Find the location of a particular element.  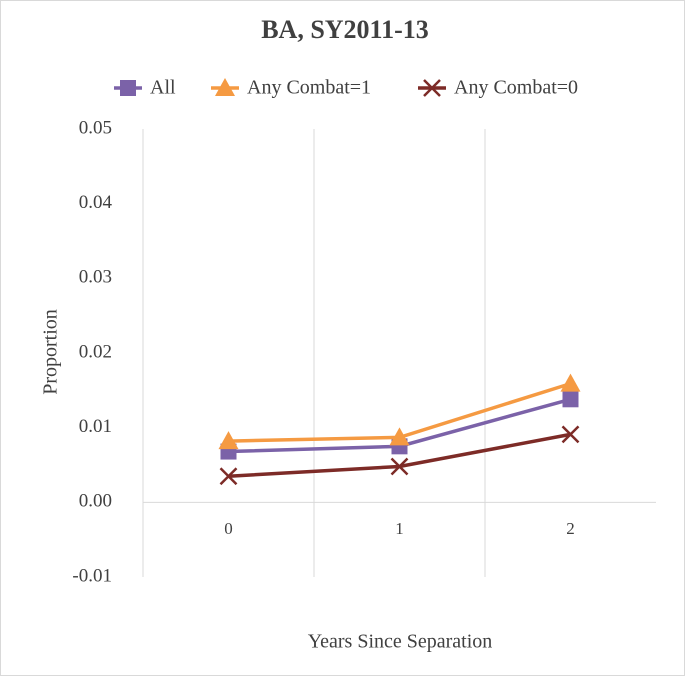

y-tick-label: 0.00 is located at coordinates (95, 501).